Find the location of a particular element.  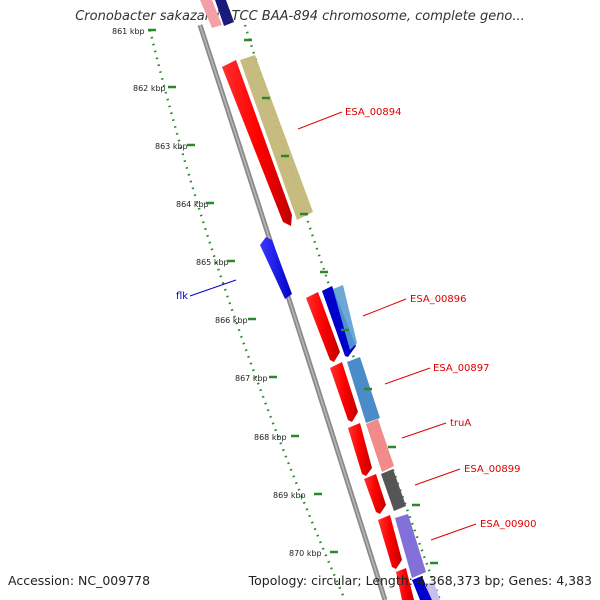

gene-feature-esa-00894-red is located at coordinates (257, 143).